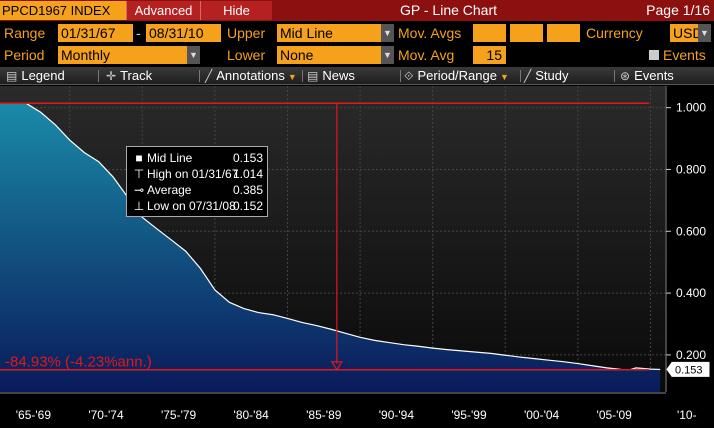  I want to click on legend-label: Low on 07/31/08, so click(191, 206).